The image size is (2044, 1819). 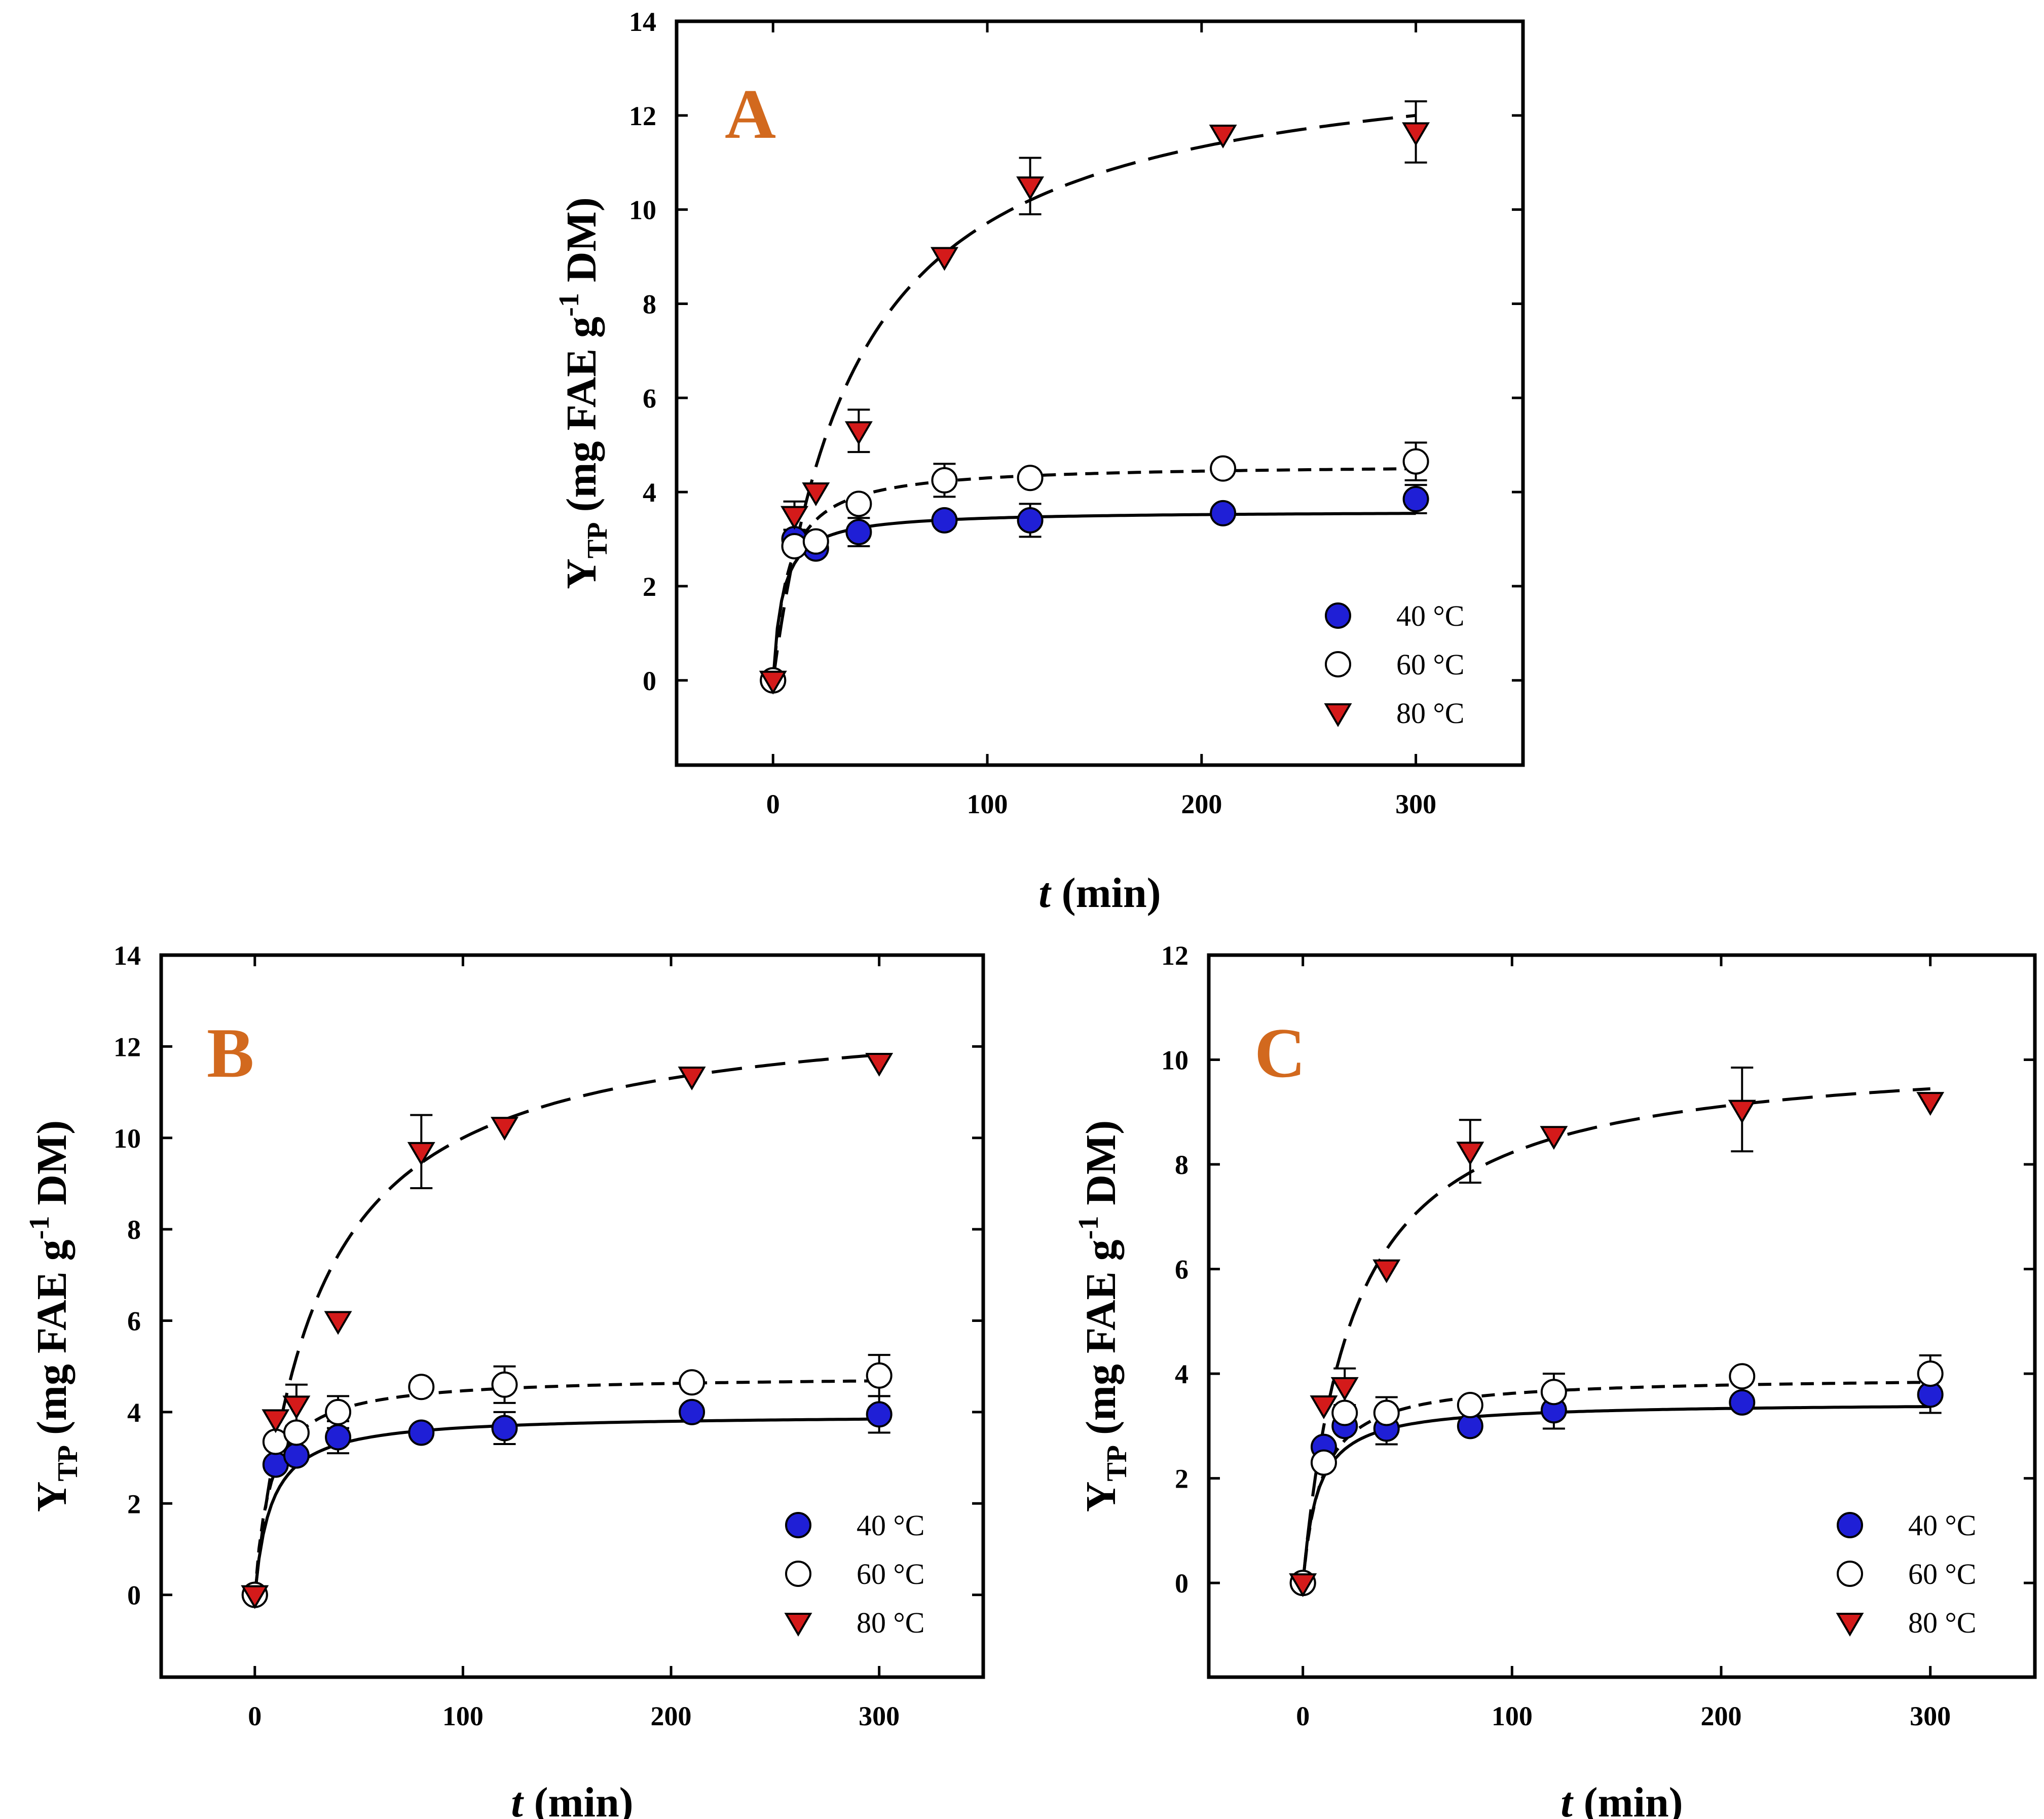 I want to click on x-tick-label: 0, so click(x=1303, y=1716).